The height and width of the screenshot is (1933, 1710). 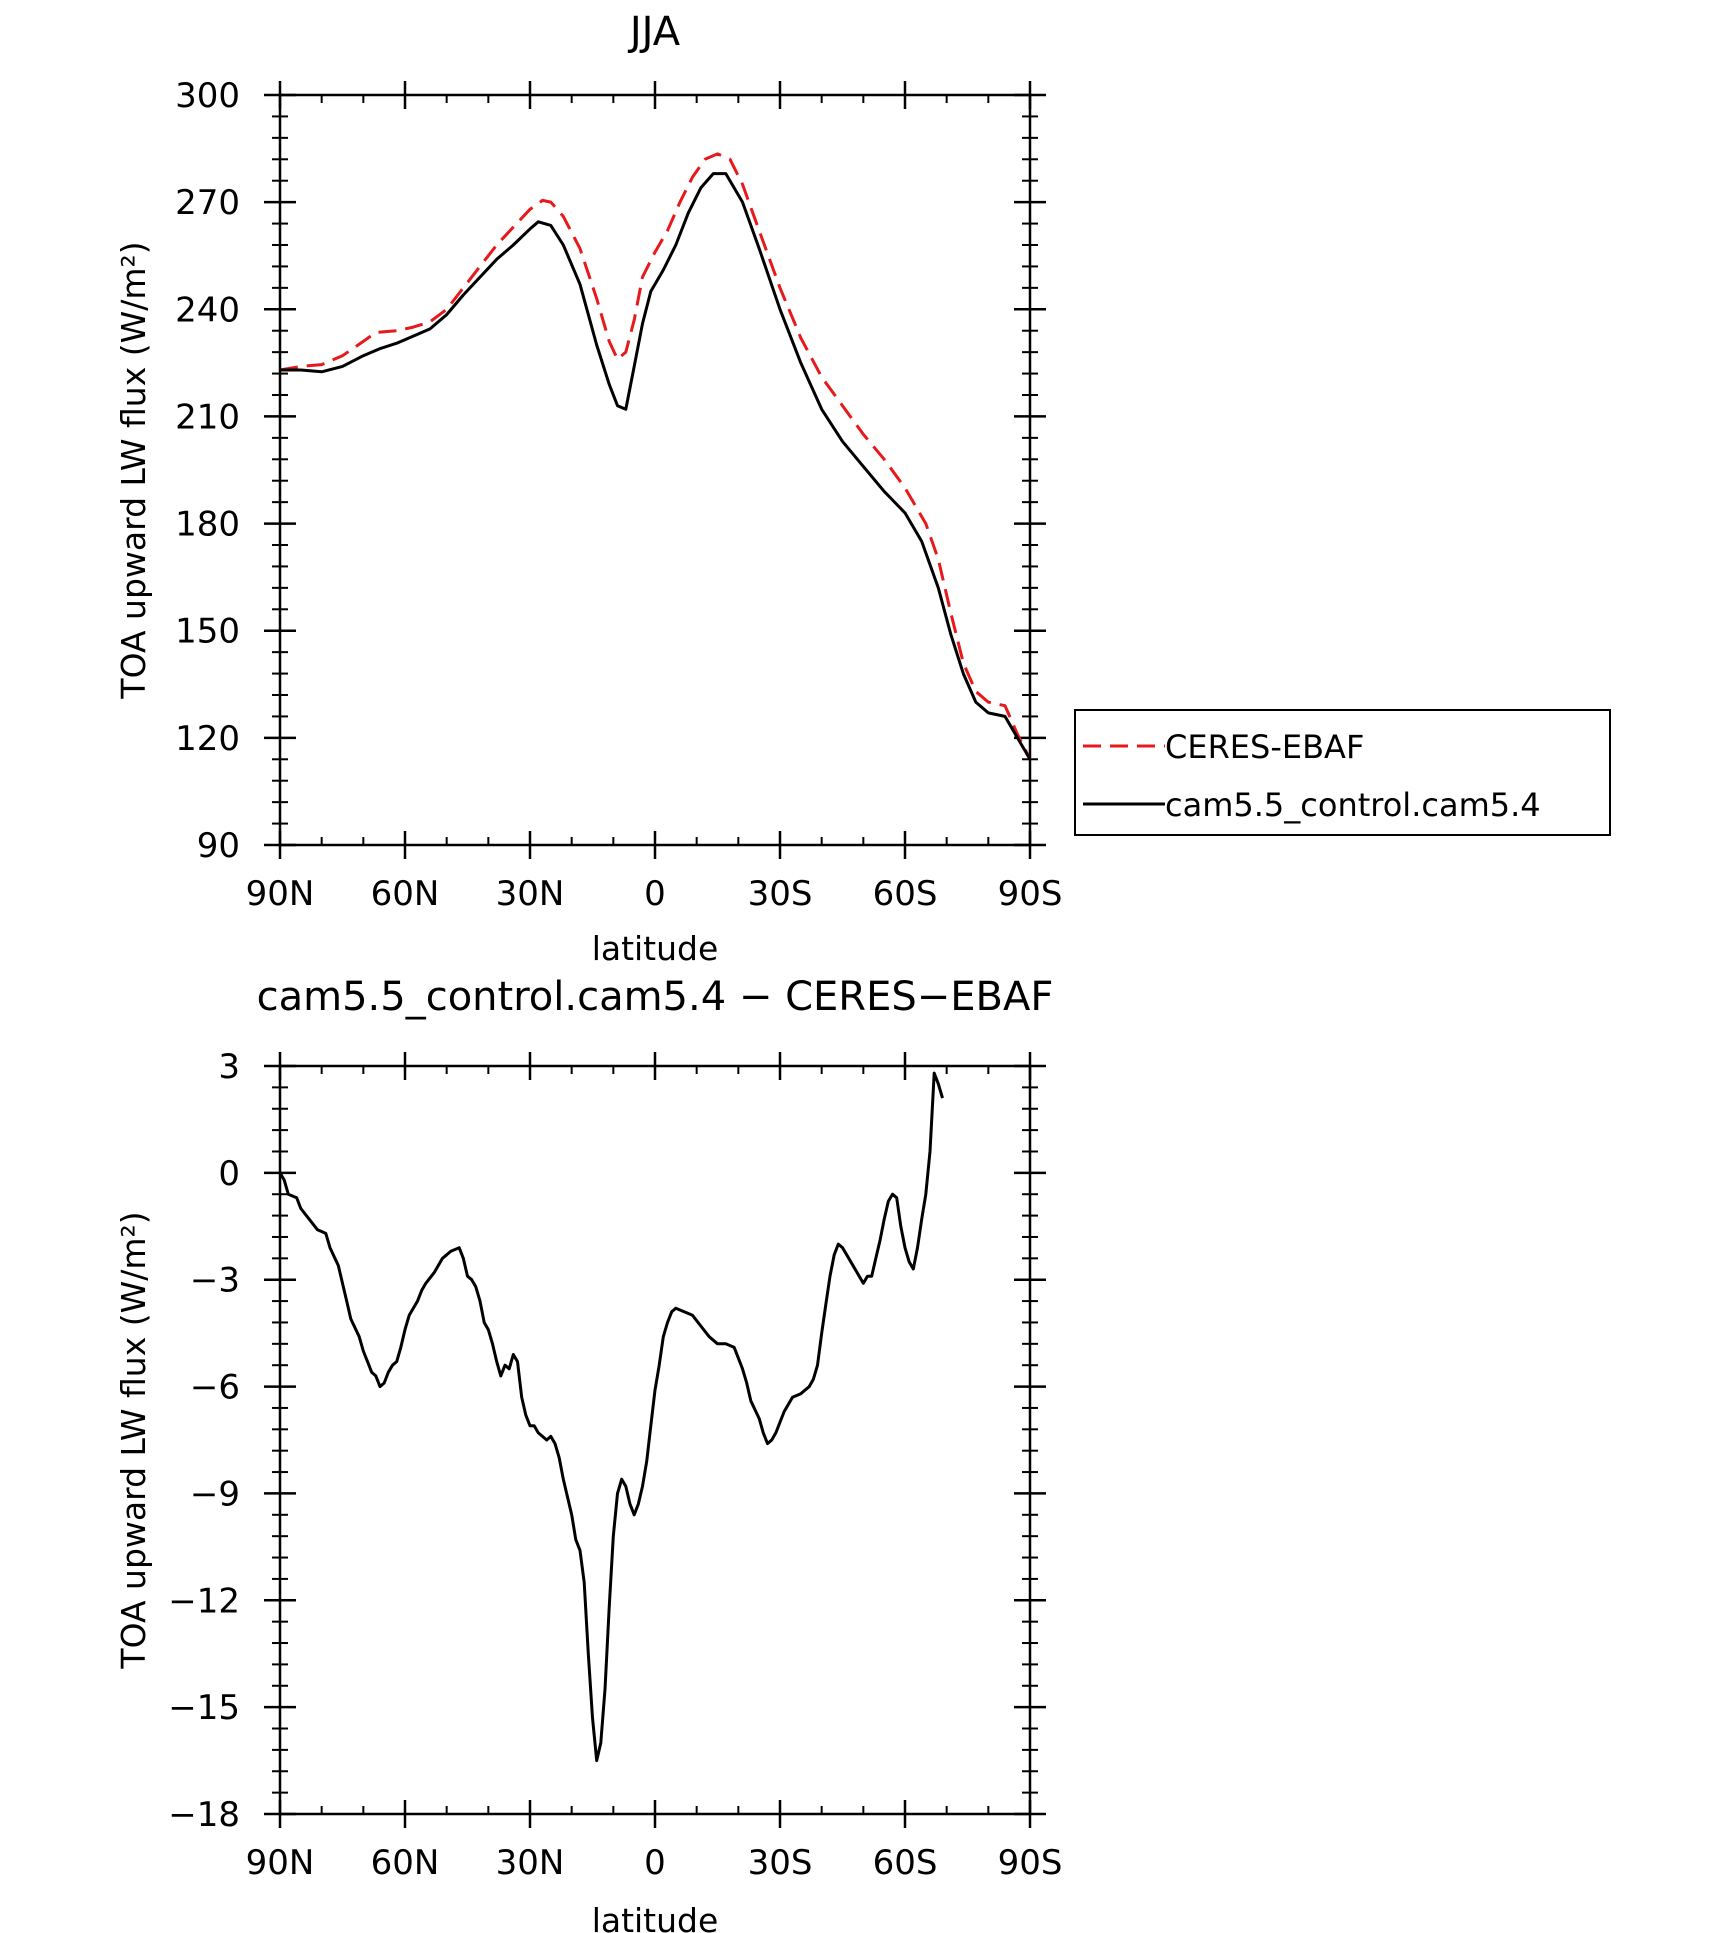 I want to click on legend-label-1: CERES-EBAF, so click(x=1264, y=747).